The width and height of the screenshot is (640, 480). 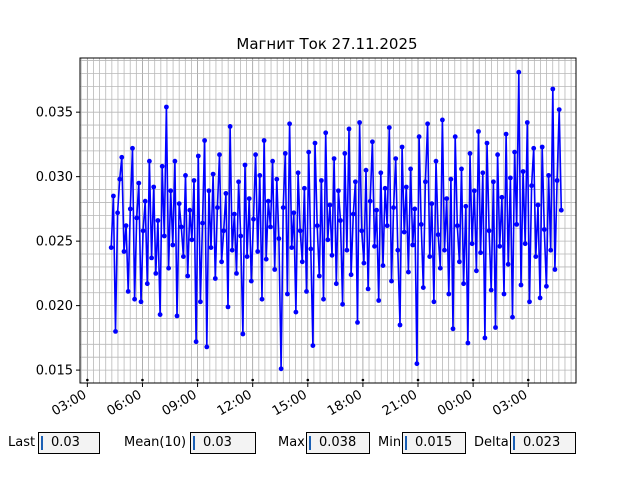 I want to click on chart-title: Магнит Ток 27.11.2025, so click(x=326, y=44).